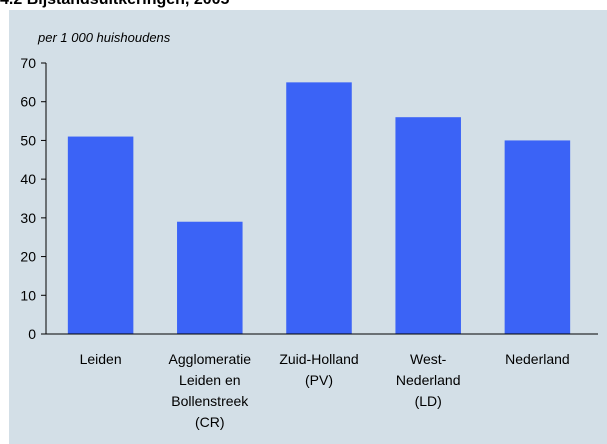 This screenshot has height=444, width=607. Describe the element at coordinates (318, 369) in the screenshot. I see `x-tick-label: Zuid-Holland (PV)` at that location.